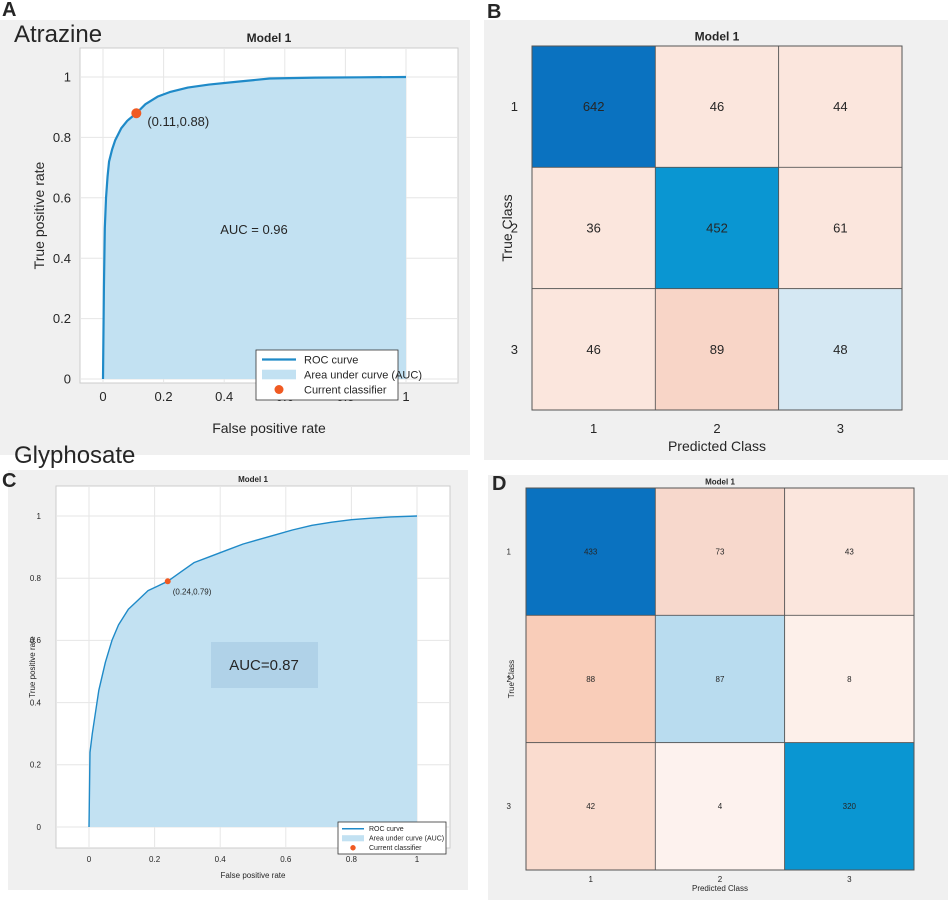 The width and height of the screenshot is (948, 909). Describe the element at coordinates (353, 848) in the screenshot. I see `legend-swatch-classifier` at that location.